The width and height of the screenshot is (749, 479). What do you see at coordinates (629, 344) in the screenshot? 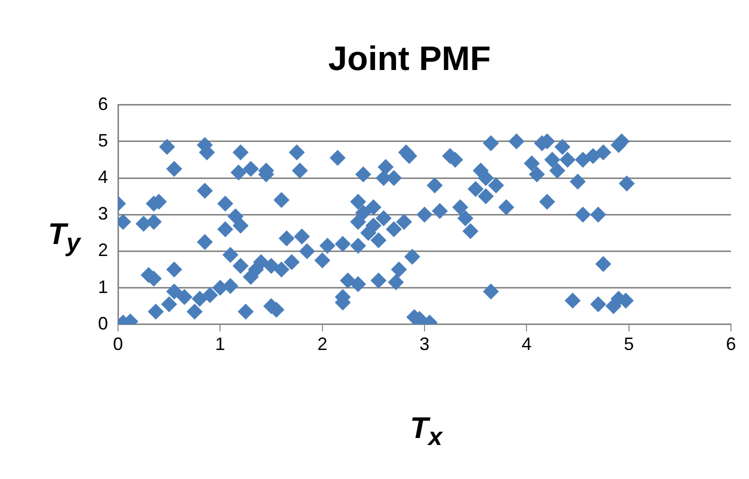
I see `x-tick-label: 5` at bounding box center [629, 344].